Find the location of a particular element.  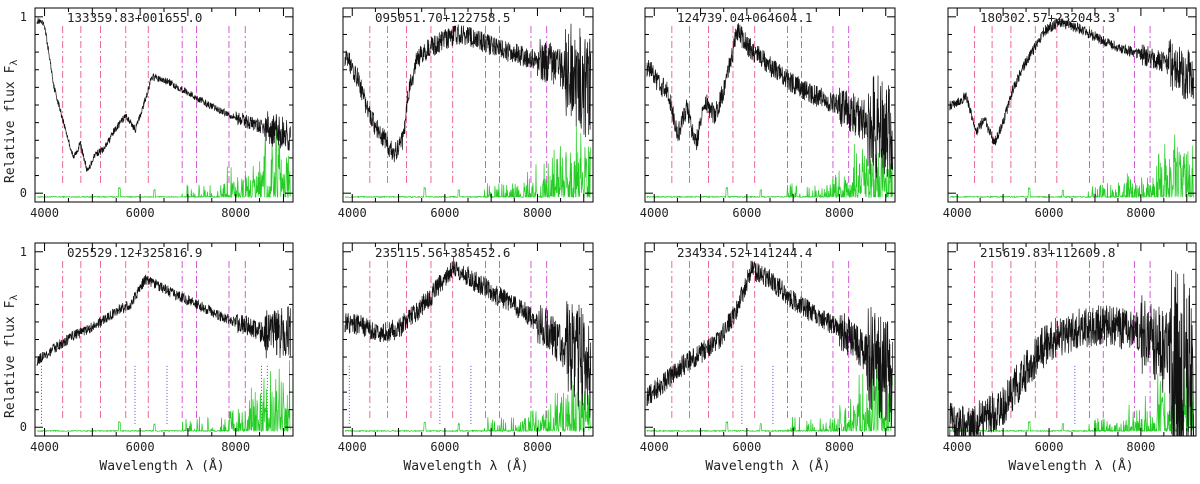

x-axis-label-2: Wavelength λ (Å) is located at coordinates (465, 466).